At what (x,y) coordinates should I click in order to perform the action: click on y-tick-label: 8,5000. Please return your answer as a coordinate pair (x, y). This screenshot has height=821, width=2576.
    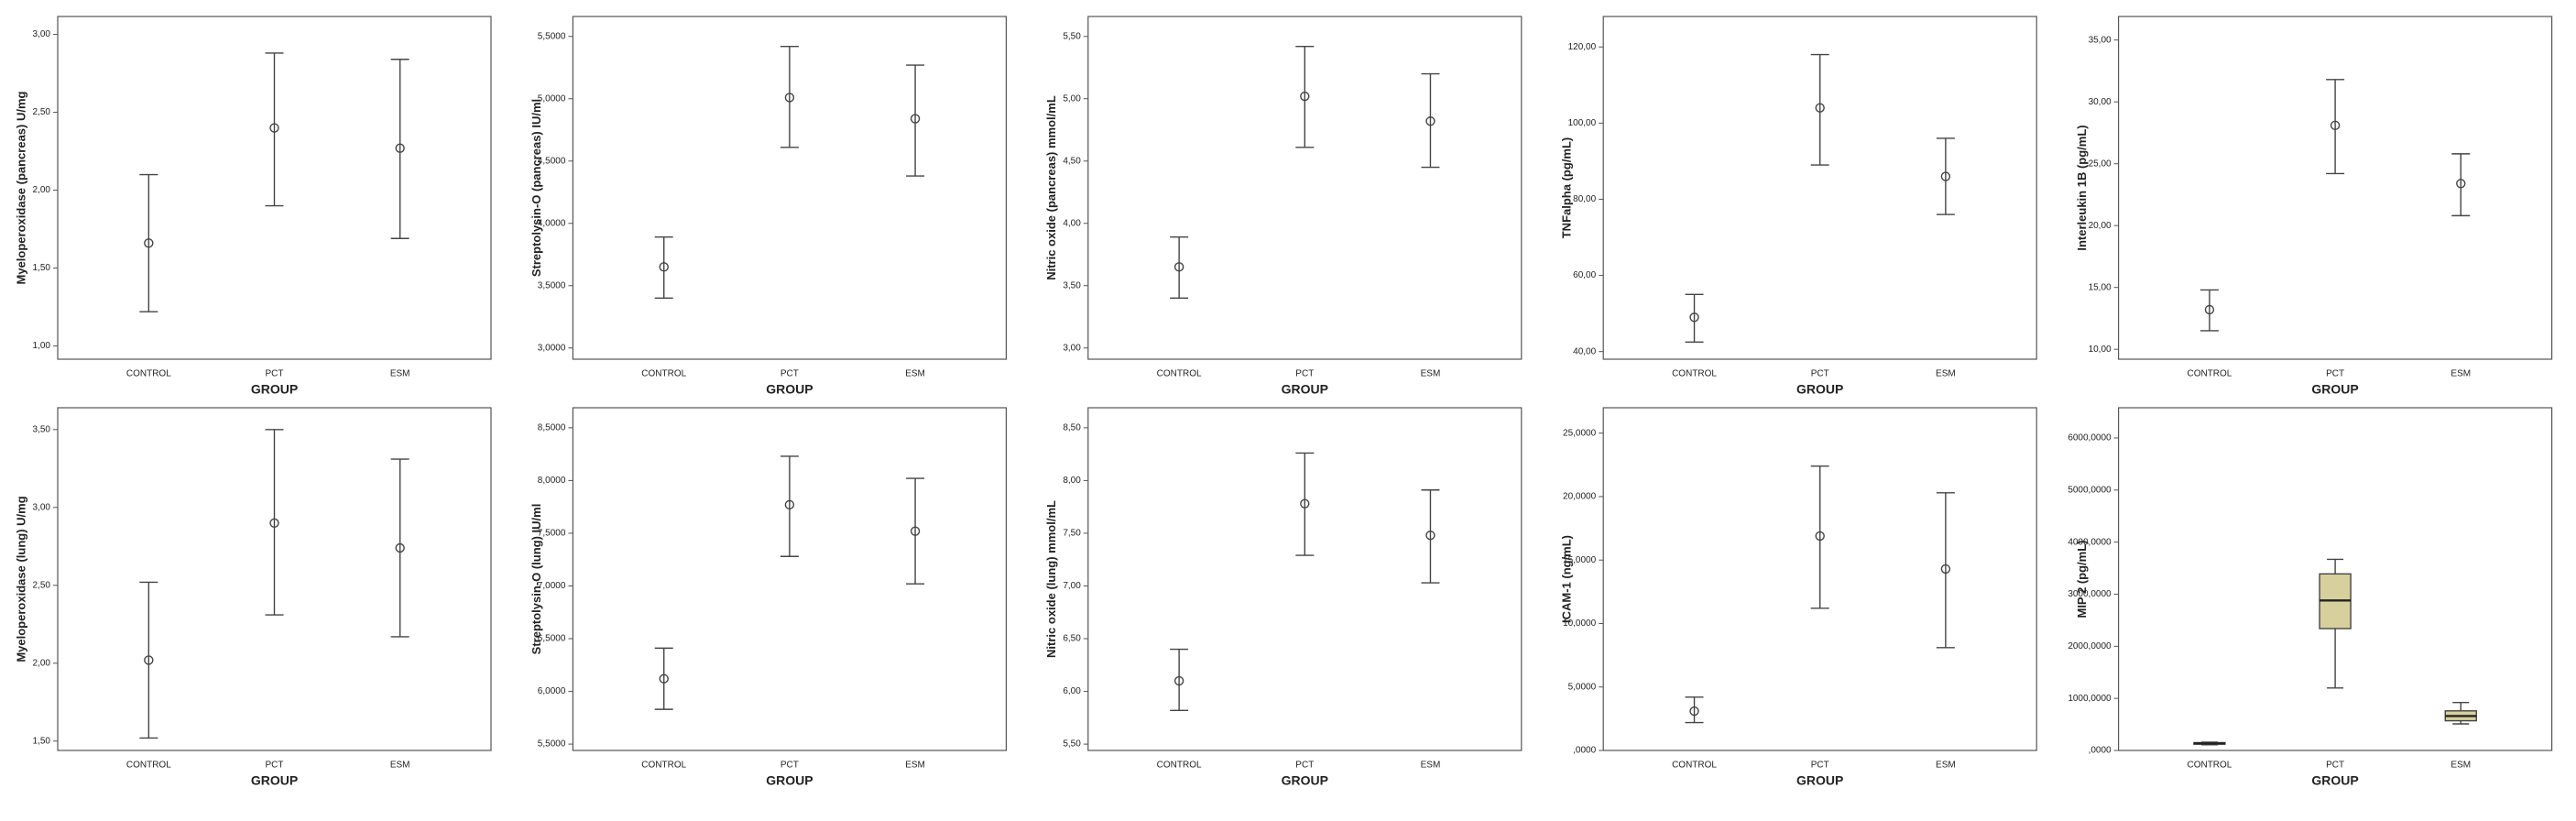
    Looking at the image, I should click on (552, 428).